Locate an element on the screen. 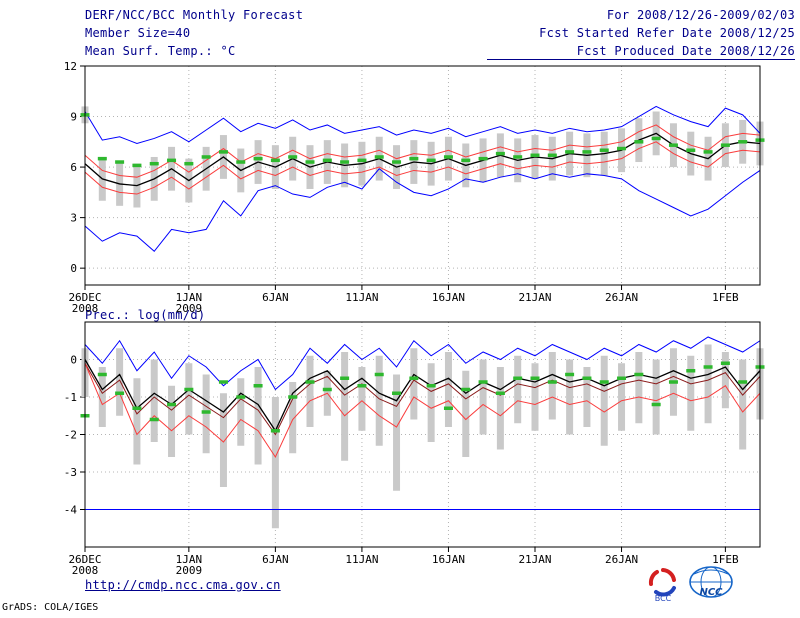 Image resolution: width=800 pixels, height=618 pixels. ncc-logo-text: NCC is located at coordinates (711, 592).